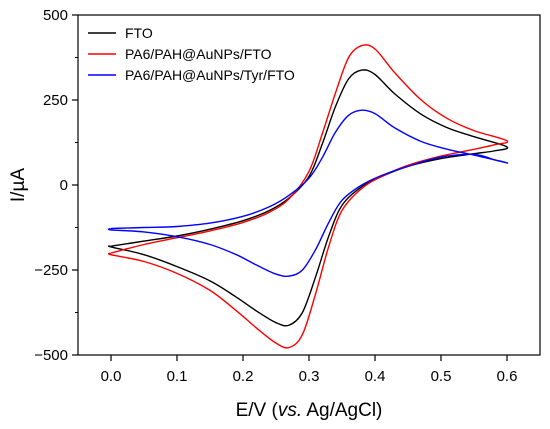  Describe the element at coordinates (64, 185) in the screenshot. I see `y-tick-label: 0` at that location.